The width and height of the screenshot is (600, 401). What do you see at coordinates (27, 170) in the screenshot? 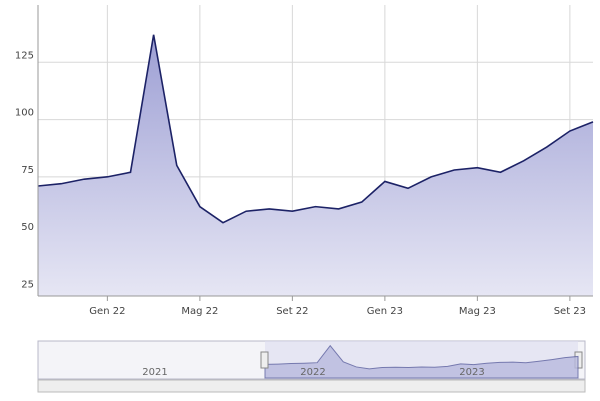
I see `y-tick-label: 75` at bounding box center [27, 170].